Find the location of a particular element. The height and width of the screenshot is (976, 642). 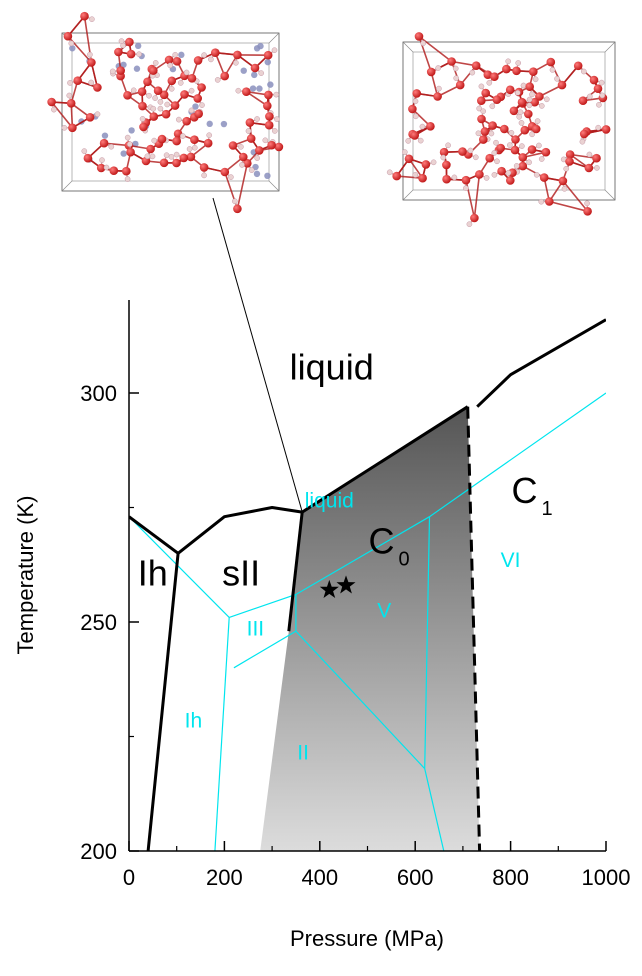

x-tick-label-3: 600 is located at coordinates (415, 877).